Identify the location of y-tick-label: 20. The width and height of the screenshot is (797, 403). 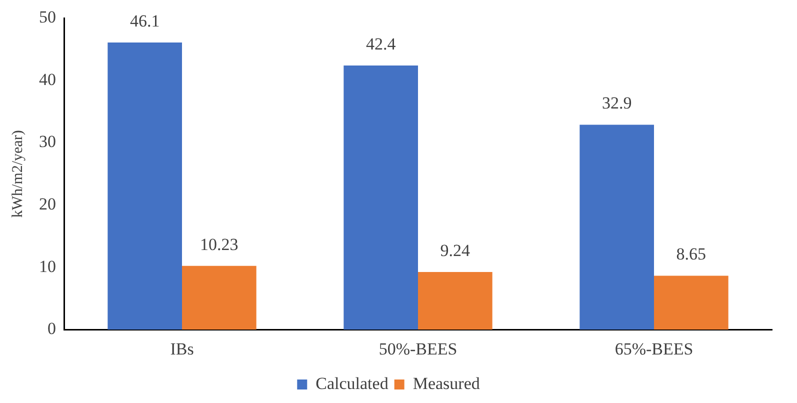
(47, 204).